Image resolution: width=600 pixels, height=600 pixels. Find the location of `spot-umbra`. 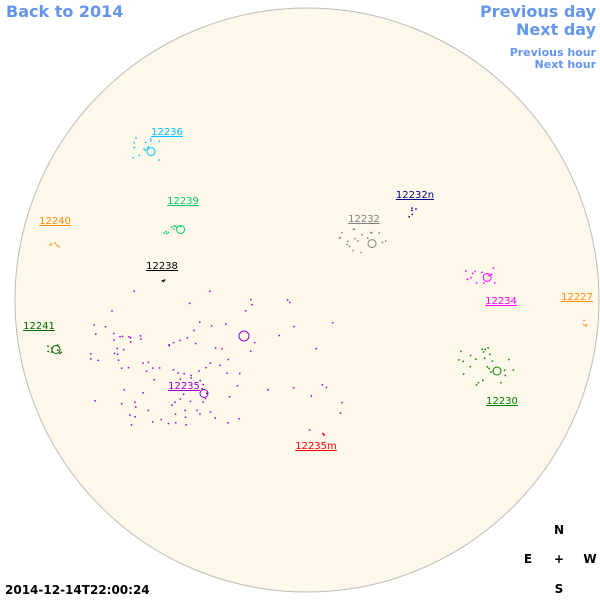

spot-umbra is located at coordinates (151, 152).